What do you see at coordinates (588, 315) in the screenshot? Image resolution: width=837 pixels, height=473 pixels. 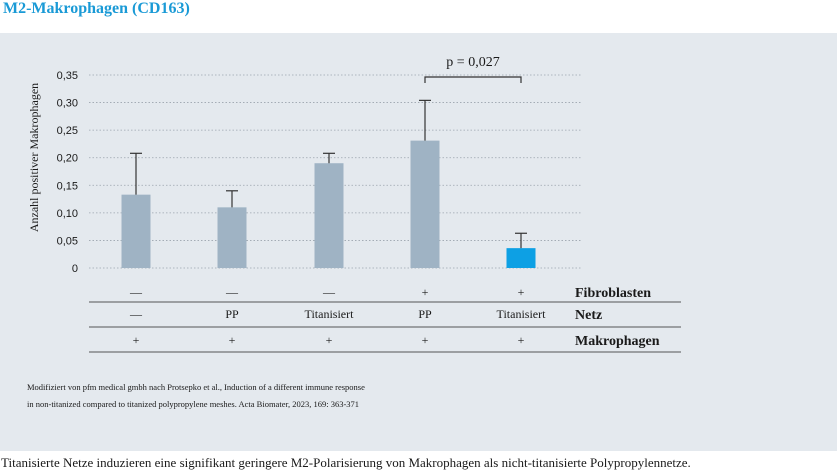 I see `condition-row-label: Netz` at bounding box center [588, 315].